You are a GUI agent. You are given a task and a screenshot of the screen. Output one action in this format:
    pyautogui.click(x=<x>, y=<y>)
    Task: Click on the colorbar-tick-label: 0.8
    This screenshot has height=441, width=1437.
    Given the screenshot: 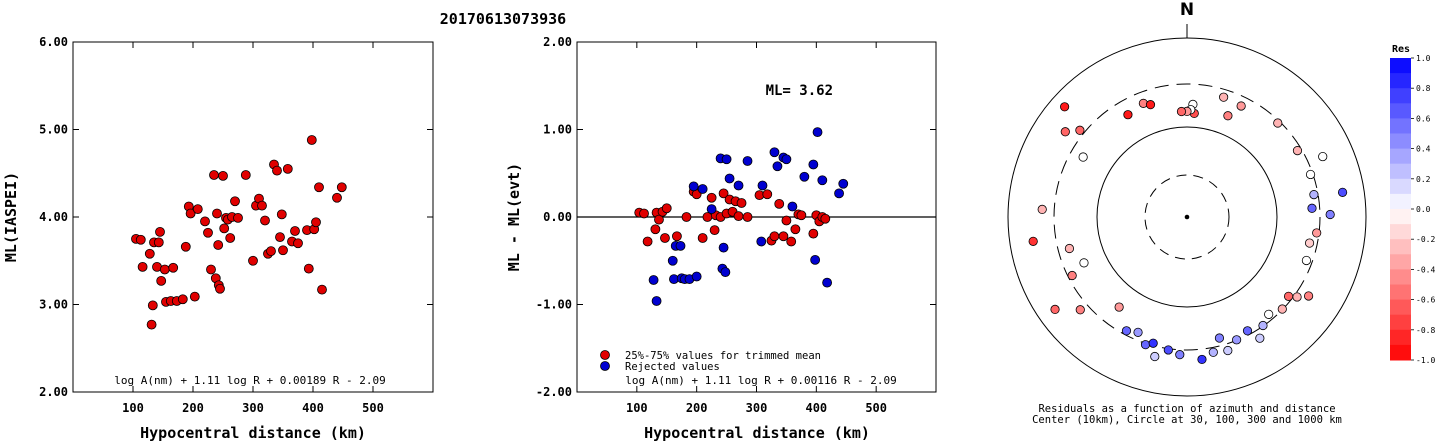 What is the action you would take?
    pyautogui.click(x=1423, y=88)
    